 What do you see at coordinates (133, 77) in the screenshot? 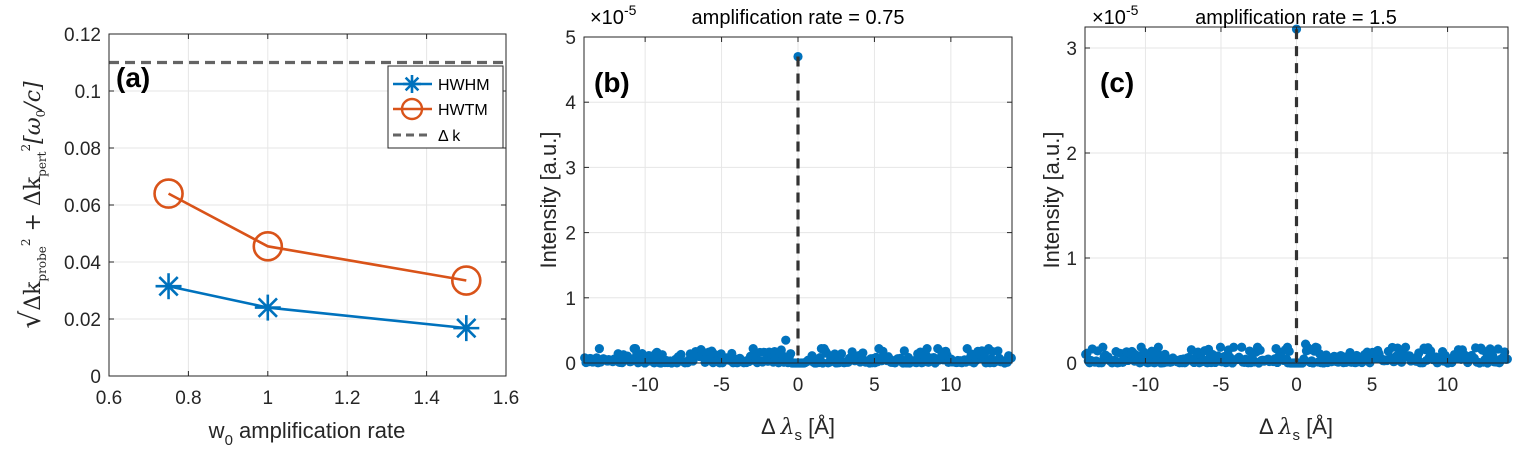
I see `panel-label-a: (a)` at bounding box center [133, 77].